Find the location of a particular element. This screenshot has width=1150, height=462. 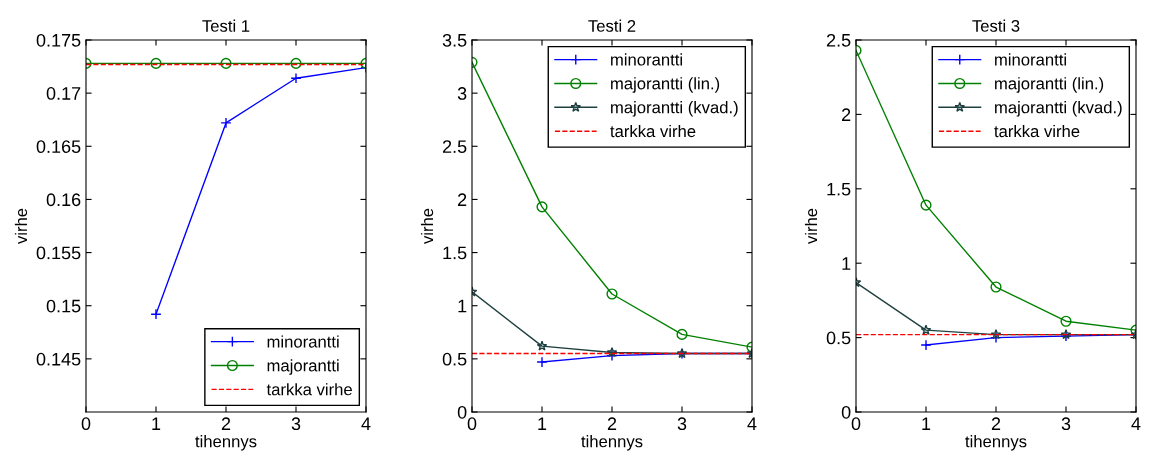

y-tick-label: 3 is located at coordinates (462, 93).